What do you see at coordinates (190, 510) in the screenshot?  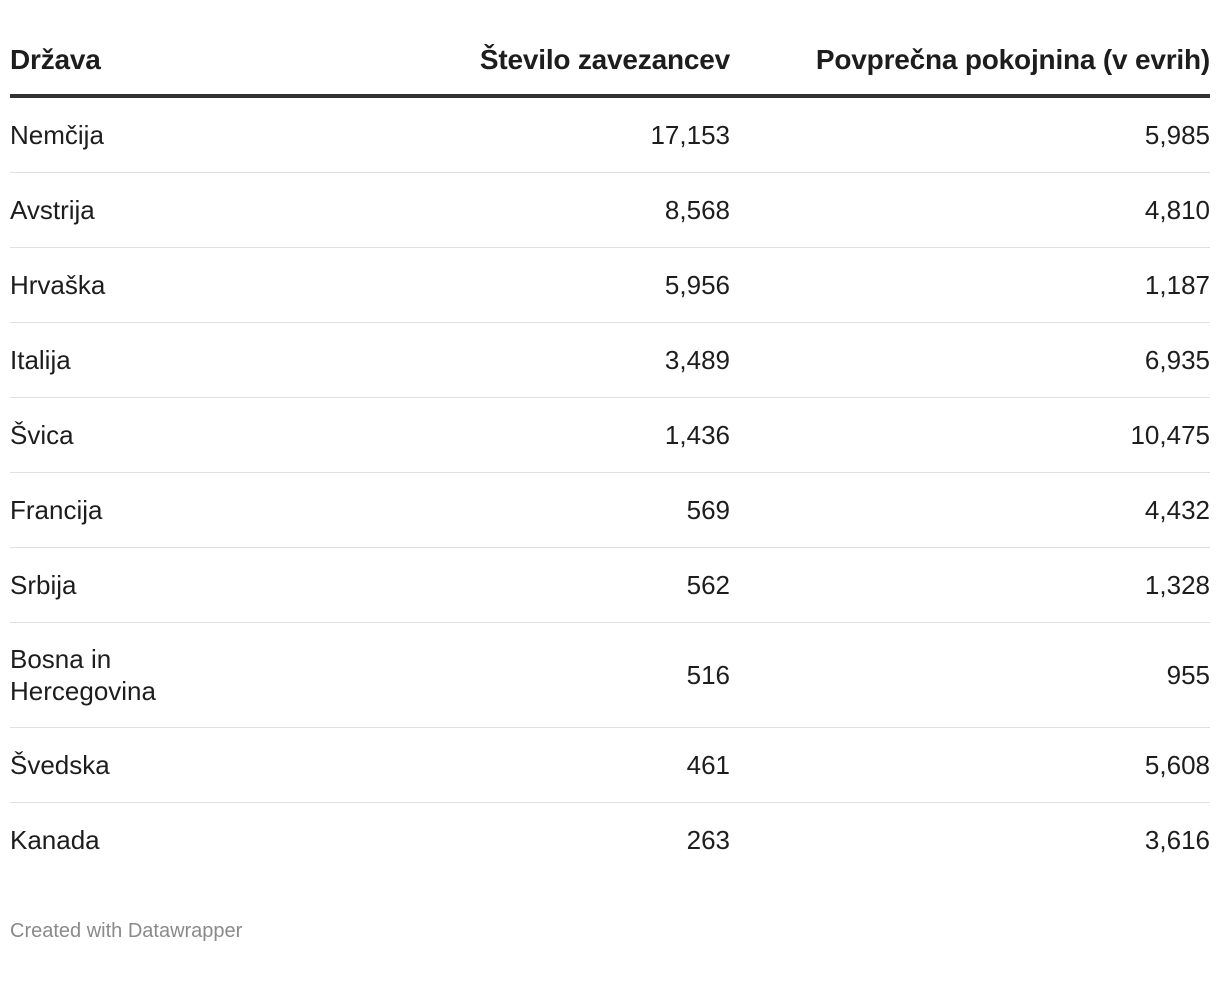 I see `cell-country: Francija` at bounding box center [190, 510].